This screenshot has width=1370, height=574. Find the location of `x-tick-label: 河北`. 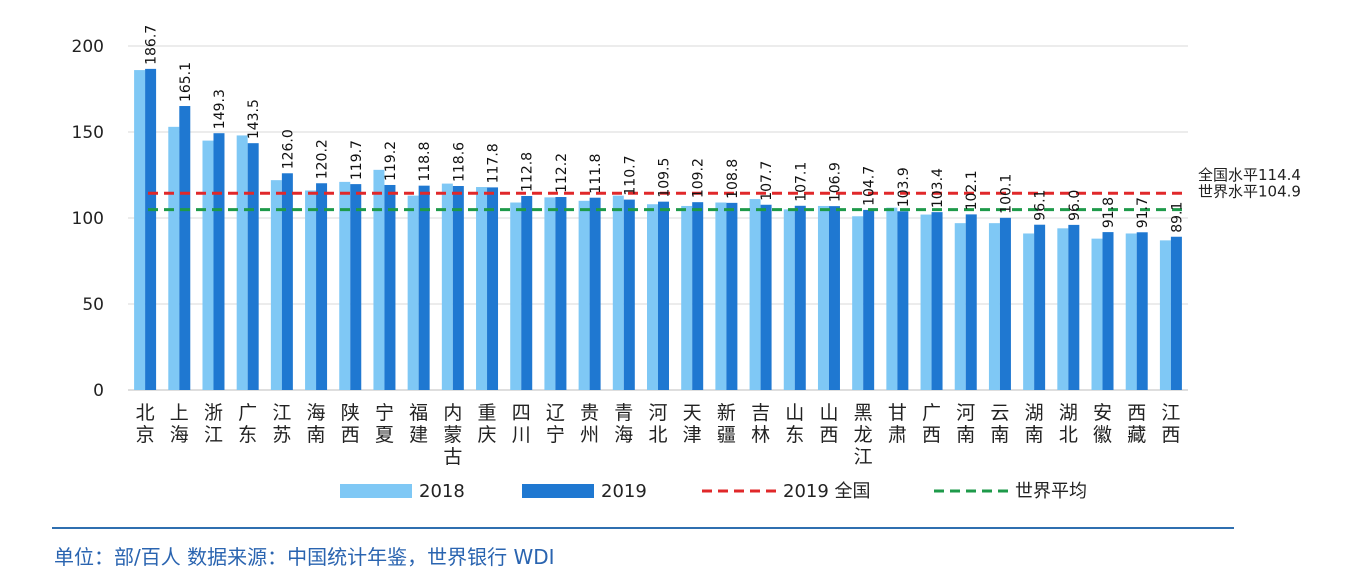

x-tick-label: 河北 is located at coordinates (657, 424).